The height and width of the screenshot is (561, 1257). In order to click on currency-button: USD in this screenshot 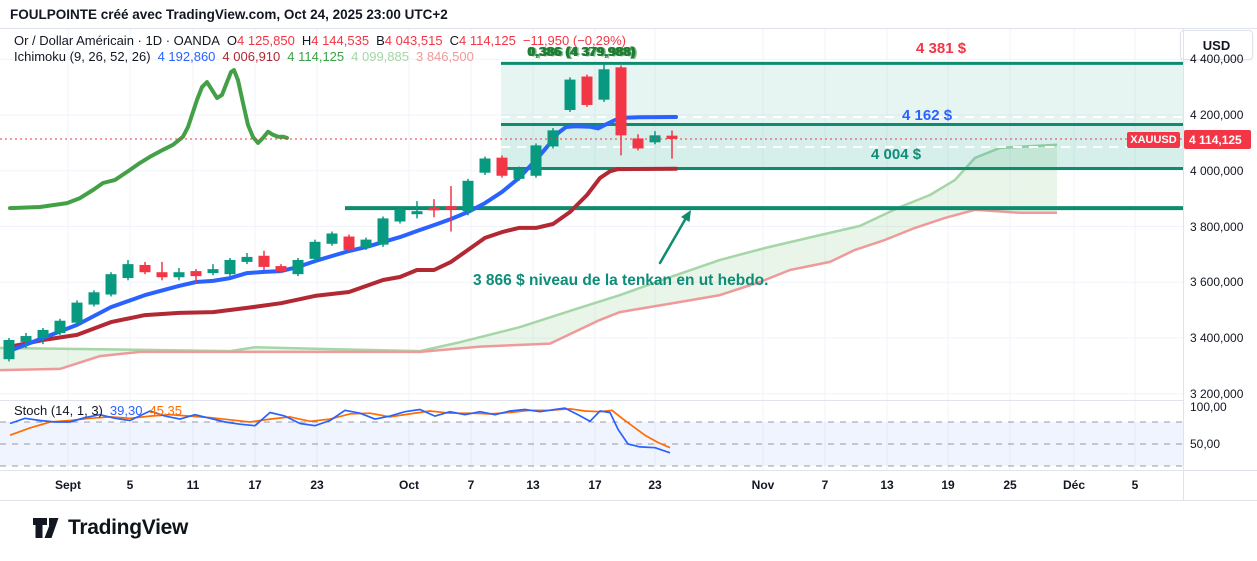, I will do `click(1216, 45)`.